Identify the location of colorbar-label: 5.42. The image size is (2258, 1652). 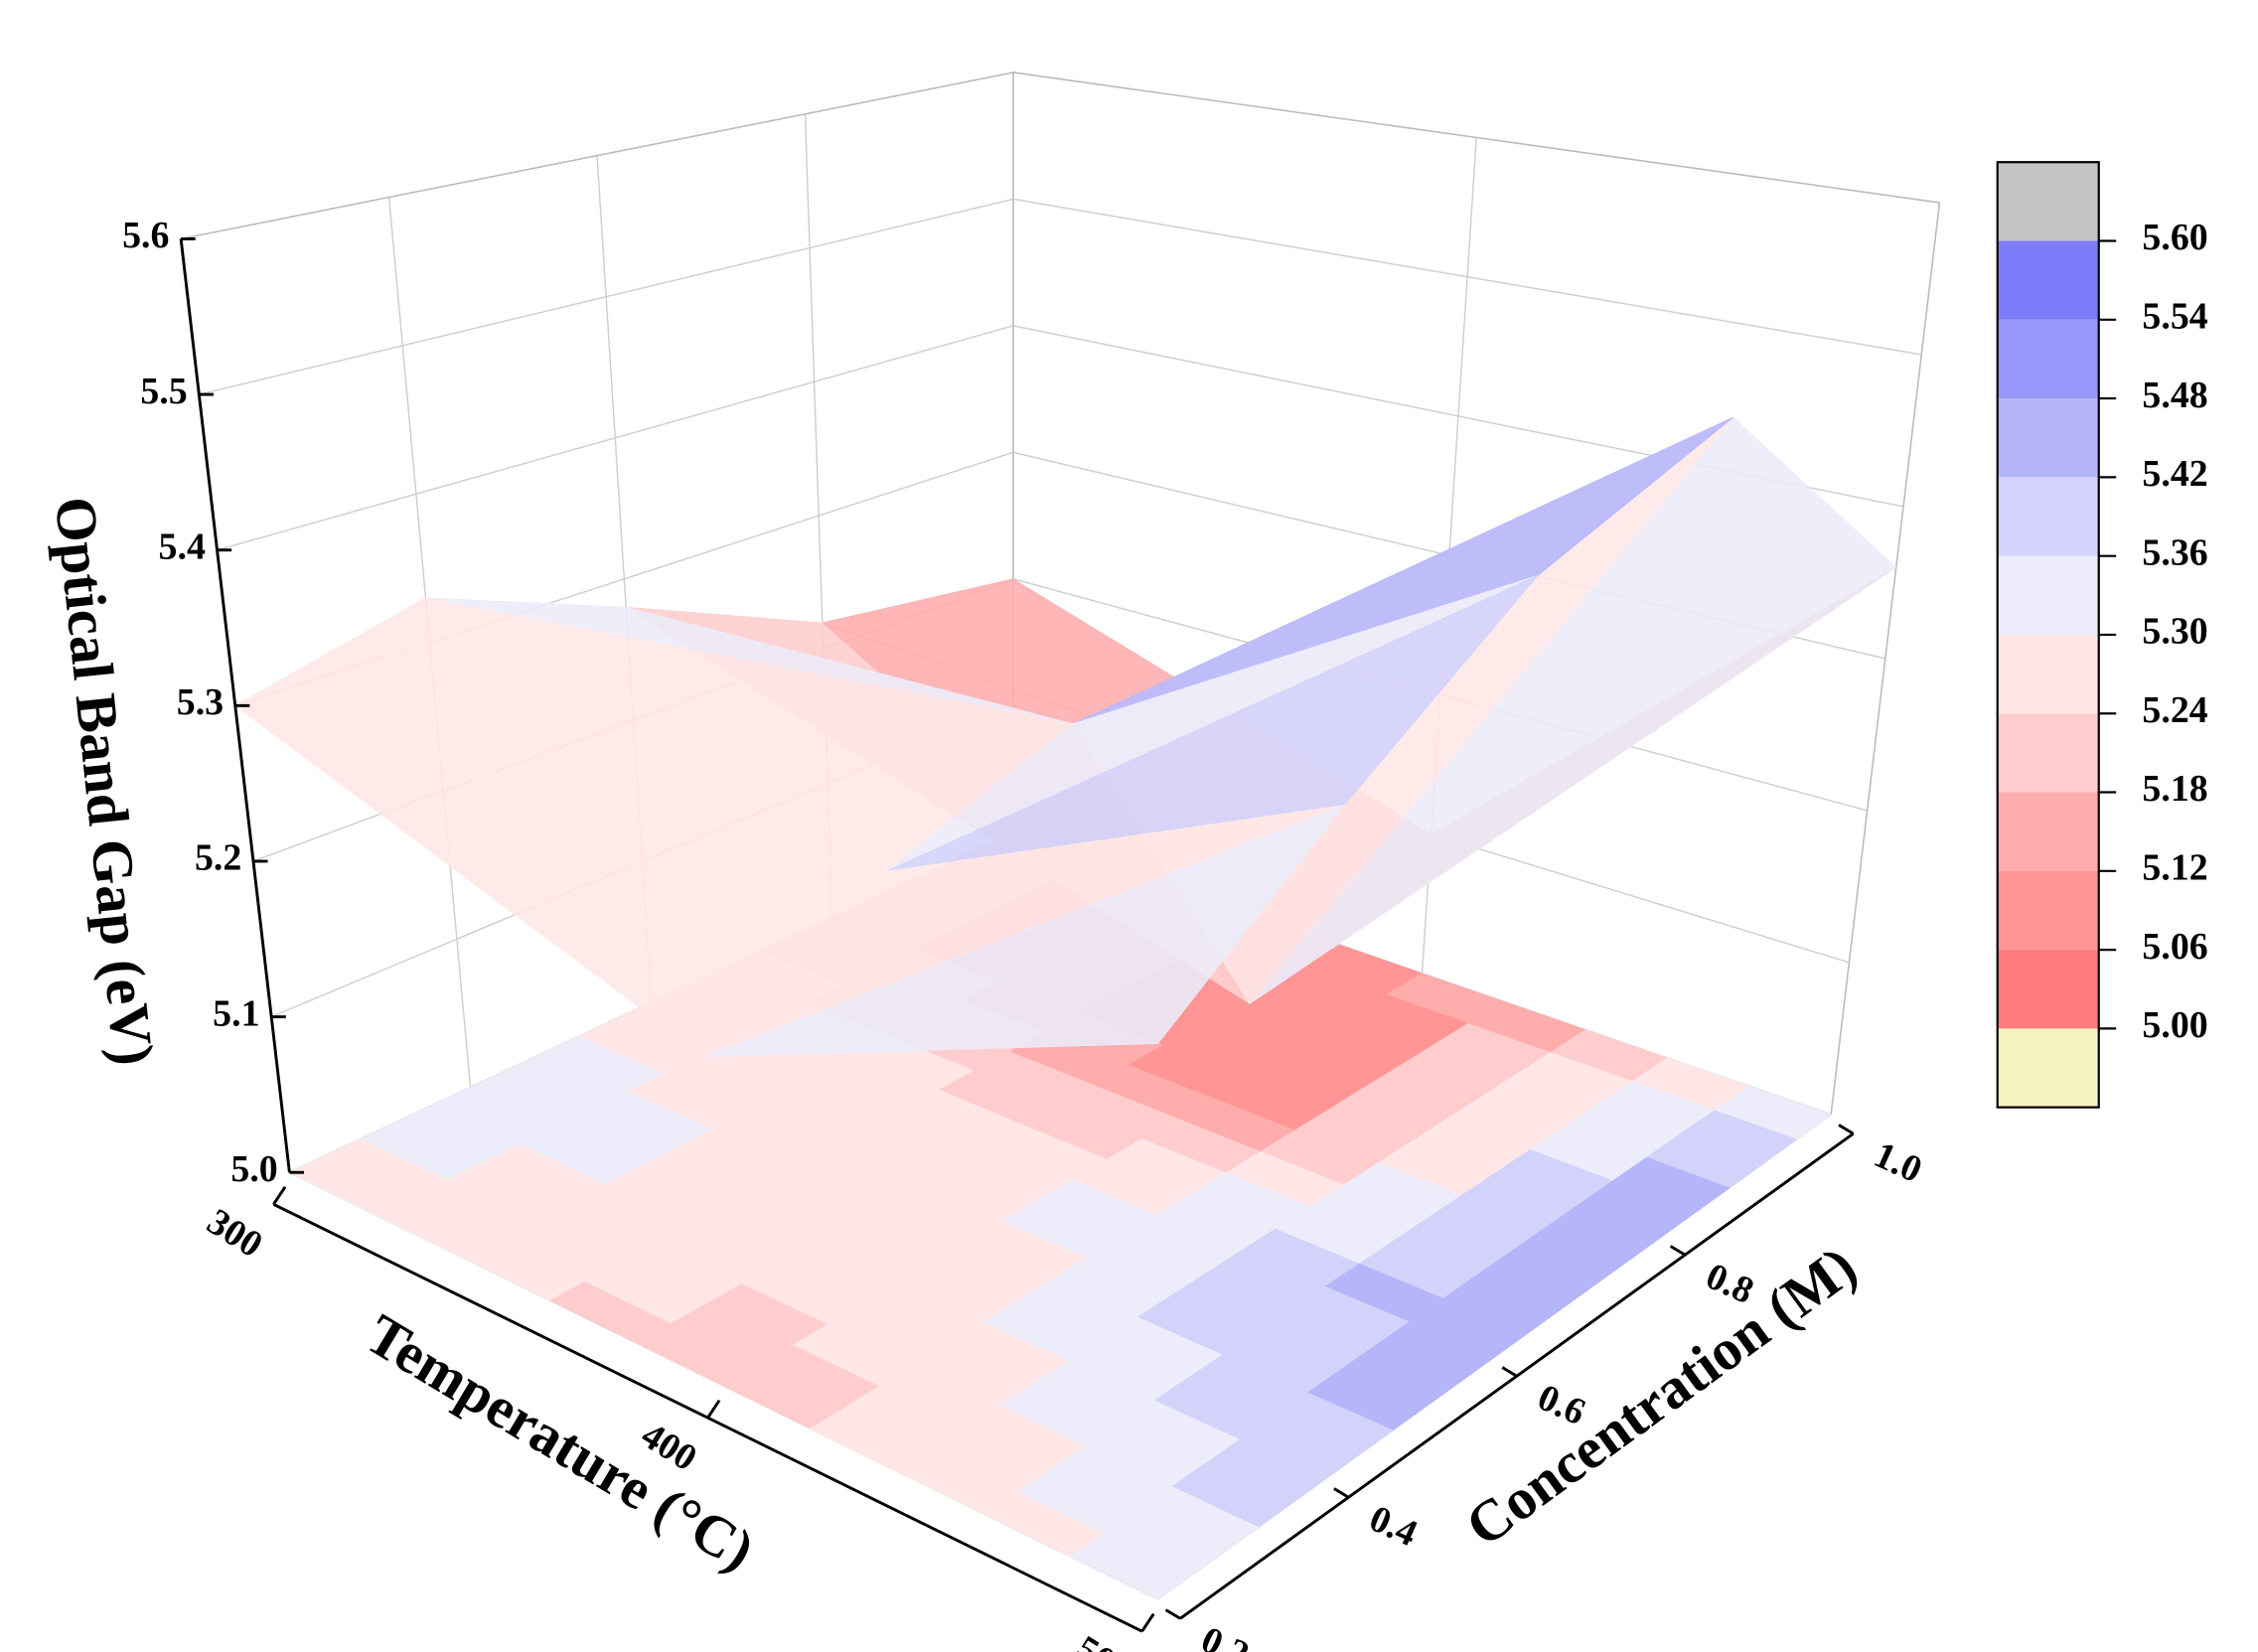
(2174, 474).